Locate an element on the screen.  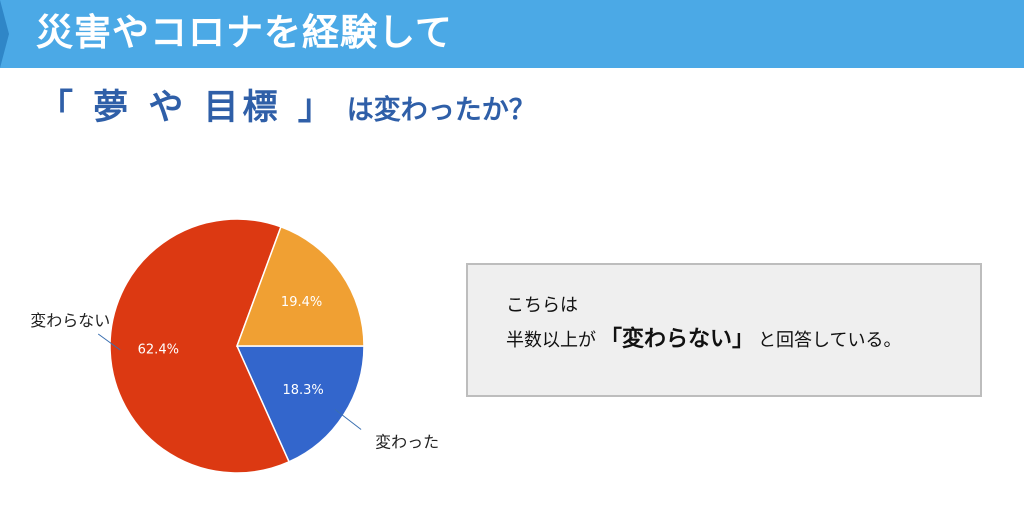
banner-title: 災害やコロナを経験して is located at coordinates (244, 32).